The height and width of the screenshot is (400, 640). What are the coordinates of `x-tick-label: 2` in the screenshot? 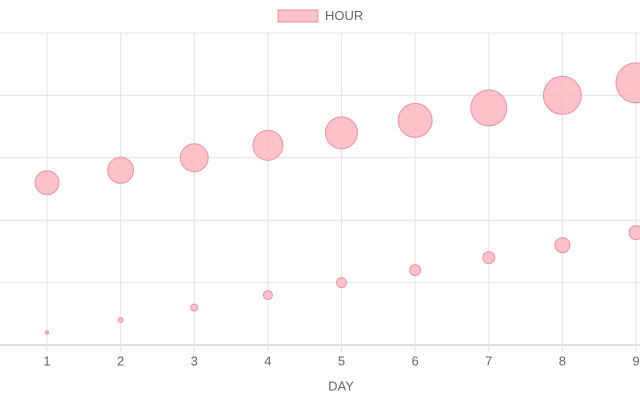 It's located at (120, 360).